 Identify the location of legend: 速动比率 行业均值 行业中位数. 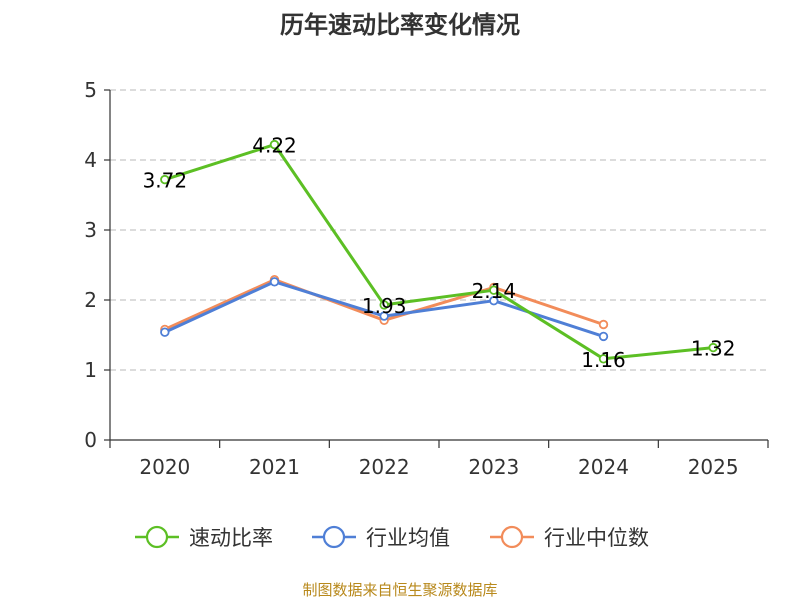
(392, 537).